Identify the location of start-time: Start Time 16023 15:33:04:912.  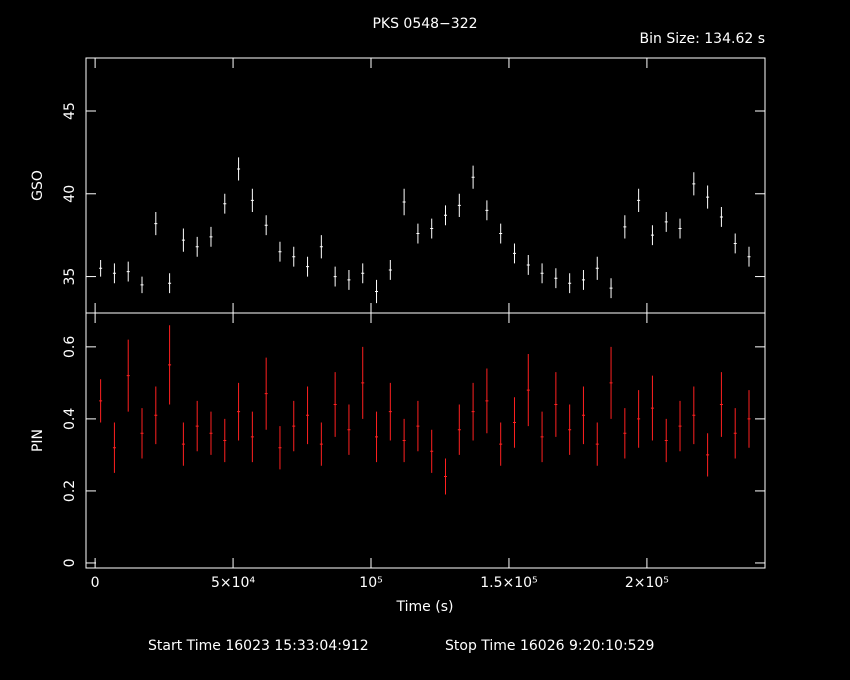
(258, 646).